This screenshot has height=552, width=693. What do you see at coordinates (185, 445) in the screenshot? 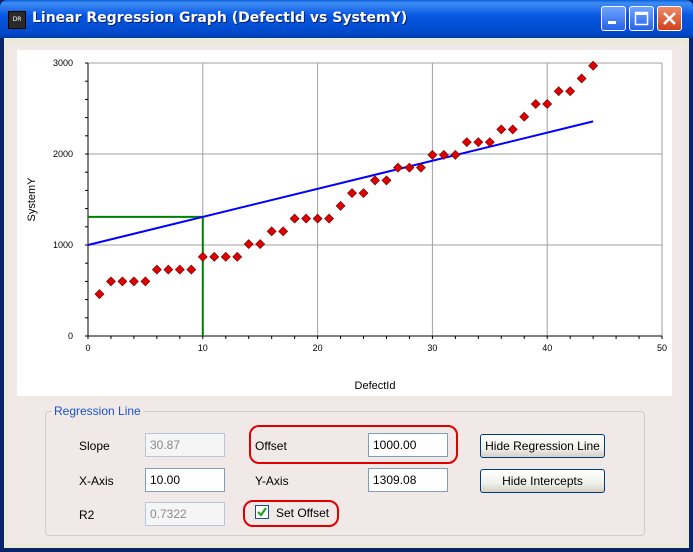
I see `slope-field: 30.87` at bounding box center [185, 445].